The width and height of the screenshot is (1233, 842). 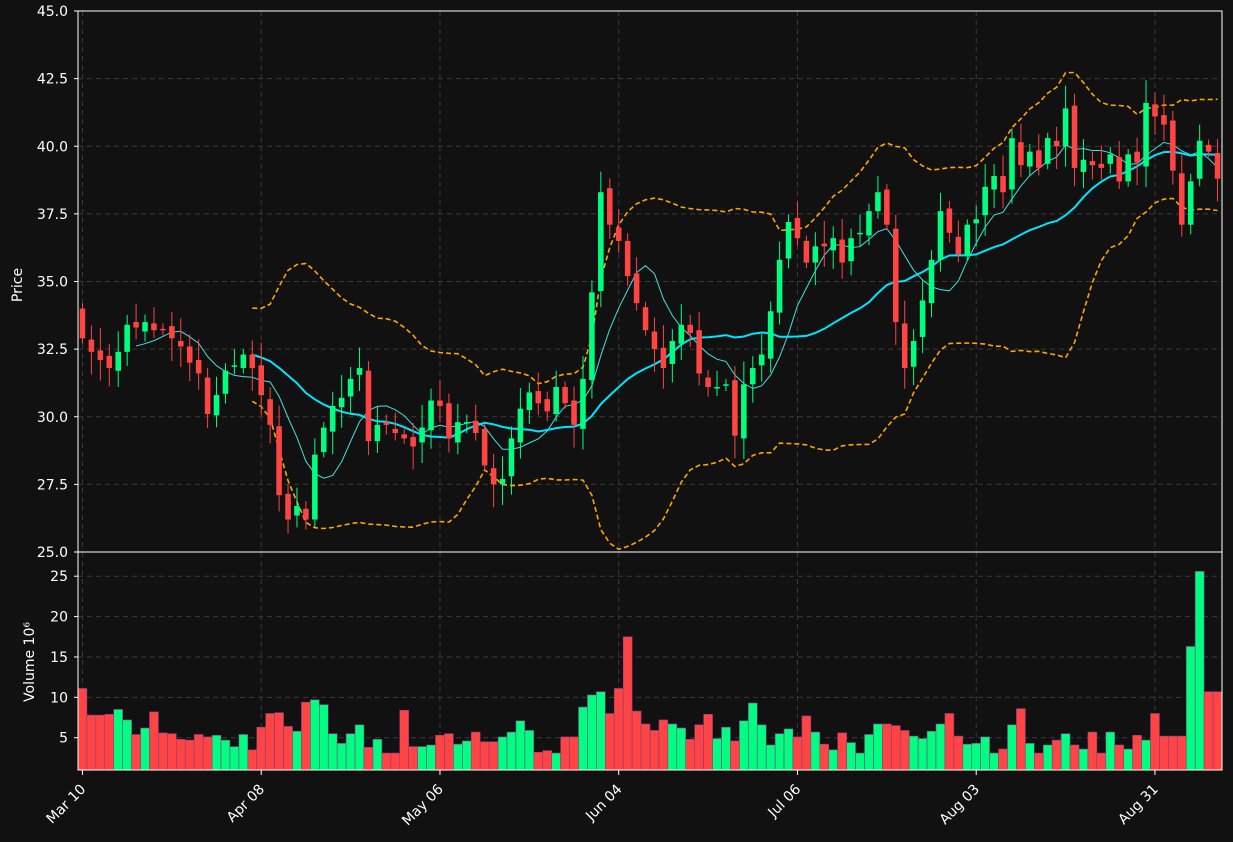 I want to click on volume-axis-label: Volume 10⁶, so click(x=30, y=662).